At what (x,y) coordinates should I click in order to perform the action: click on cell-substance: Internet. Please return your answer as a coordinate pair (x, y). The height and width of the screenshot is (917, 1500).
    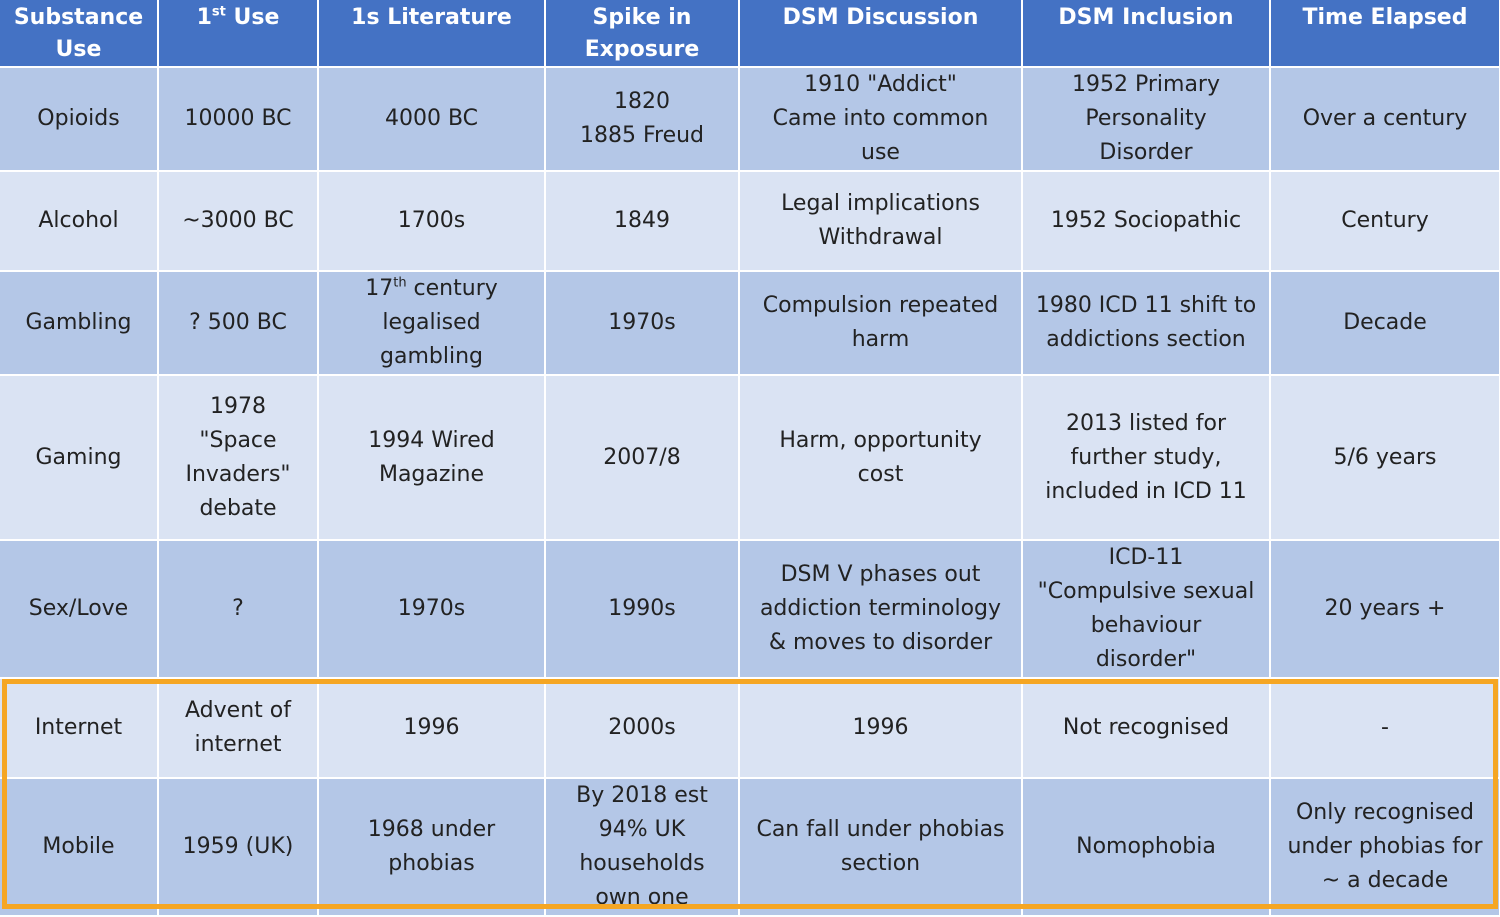
    Looking at the image, I should click on (79, 728).